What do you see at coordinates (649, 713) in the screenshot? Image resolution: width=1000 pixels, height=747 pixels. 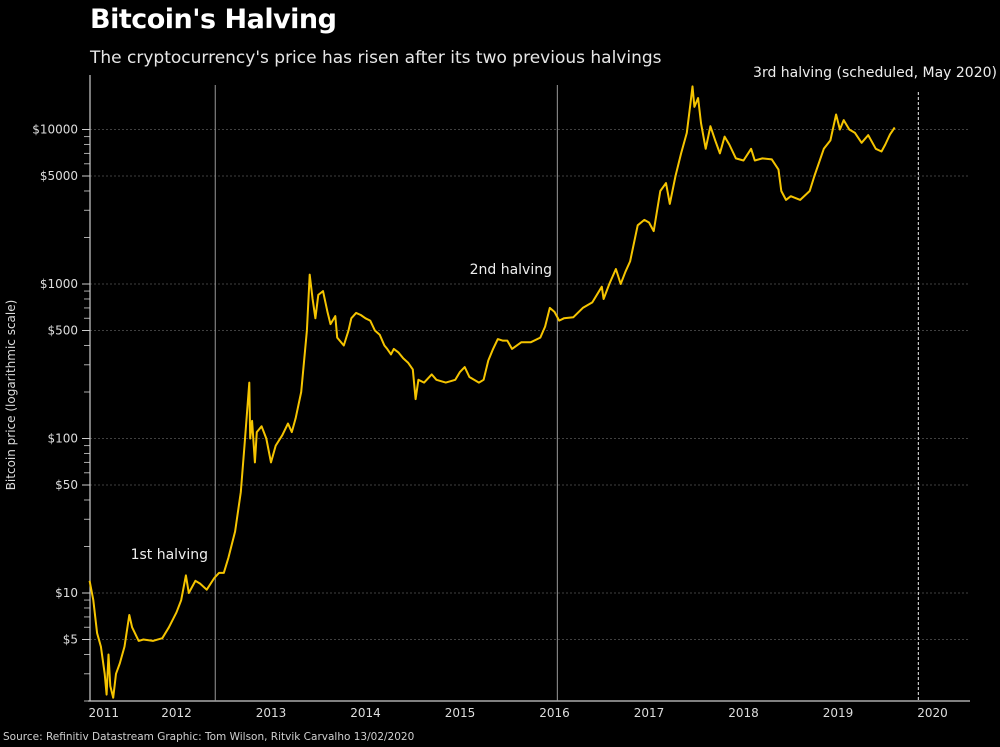 I see `x-tick-label: 2017` at bounding box center [649, 713].